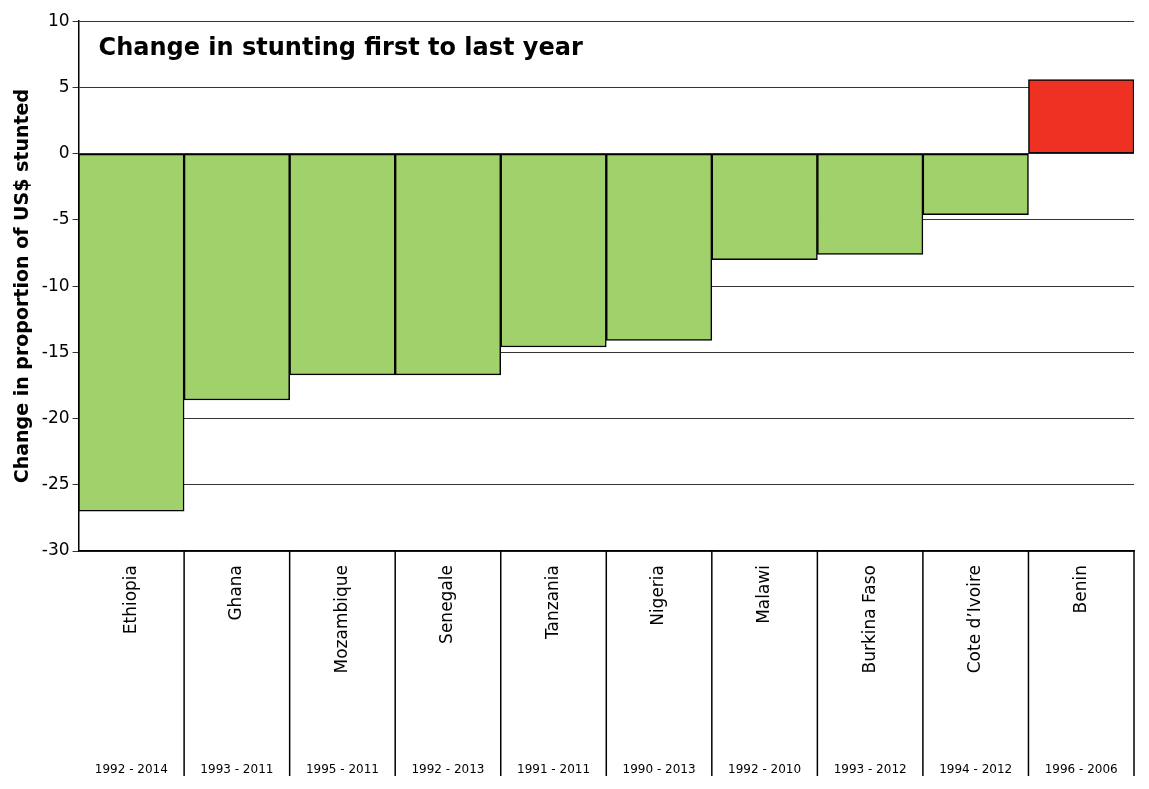 The height and width of the screenshot is (789, 1149). Describe the element at coordinates (21, 286) in the screenshot. I see `y-axis-title: Change in proportion of US$ stunted` at that location.